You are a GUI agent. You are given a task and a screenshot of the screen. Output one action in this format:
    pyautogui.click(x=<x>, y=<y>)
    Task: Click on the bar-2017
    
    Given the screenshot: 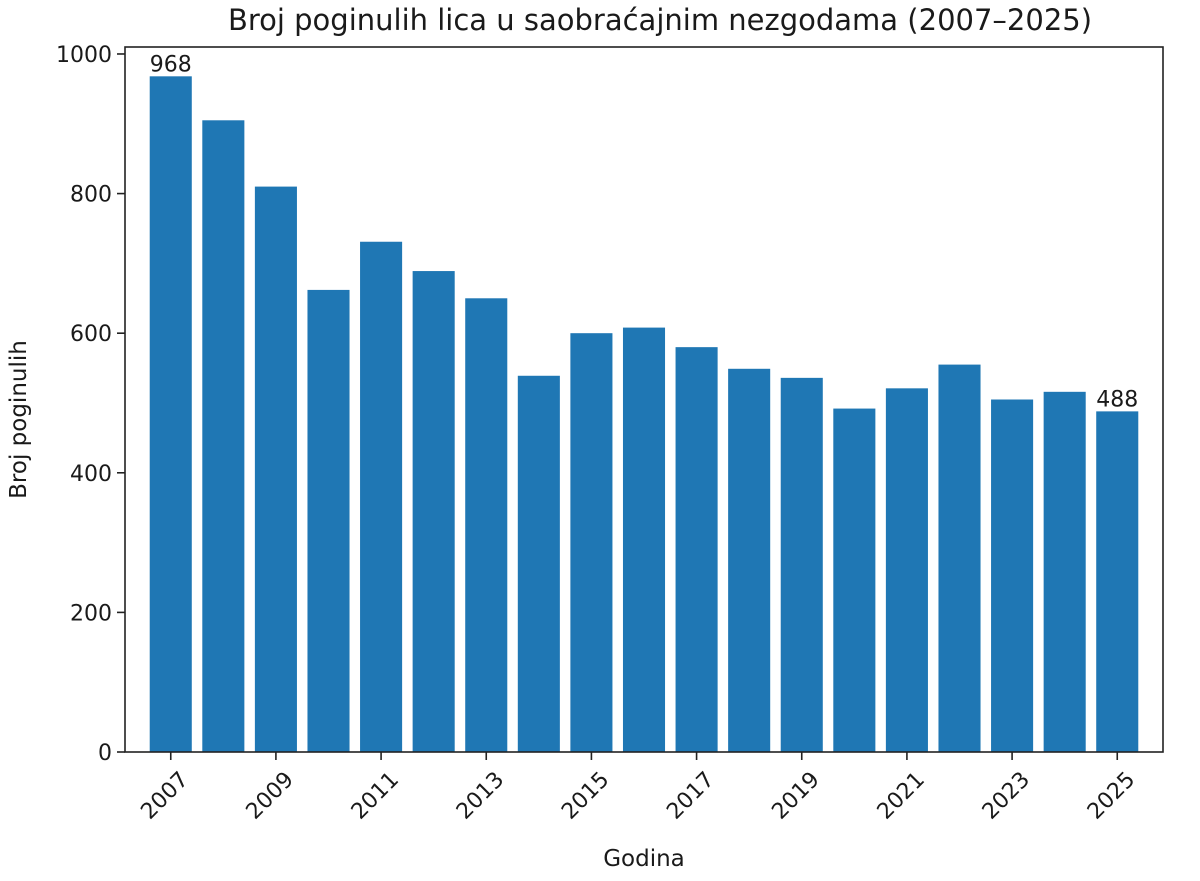 What is the action you would take?
    pyautogui.click(x=696, y=549)
    